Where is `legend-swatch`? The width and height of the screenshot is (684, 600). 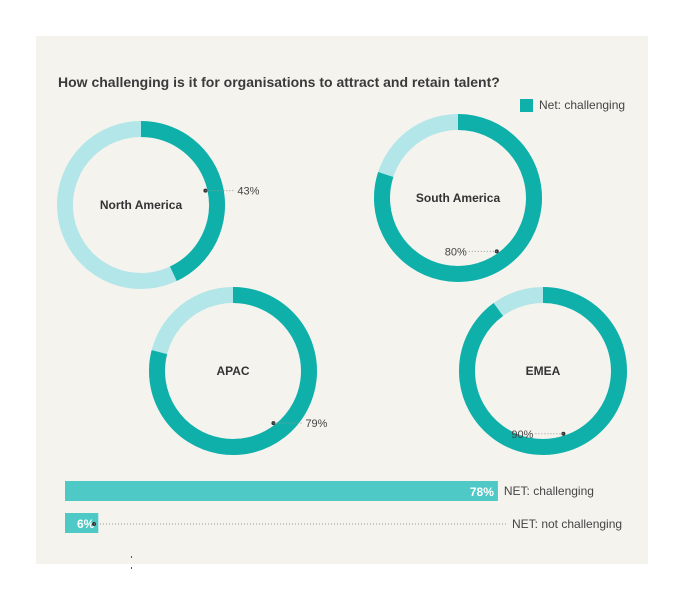
legend-swatch is located at coordinates (526, 105).